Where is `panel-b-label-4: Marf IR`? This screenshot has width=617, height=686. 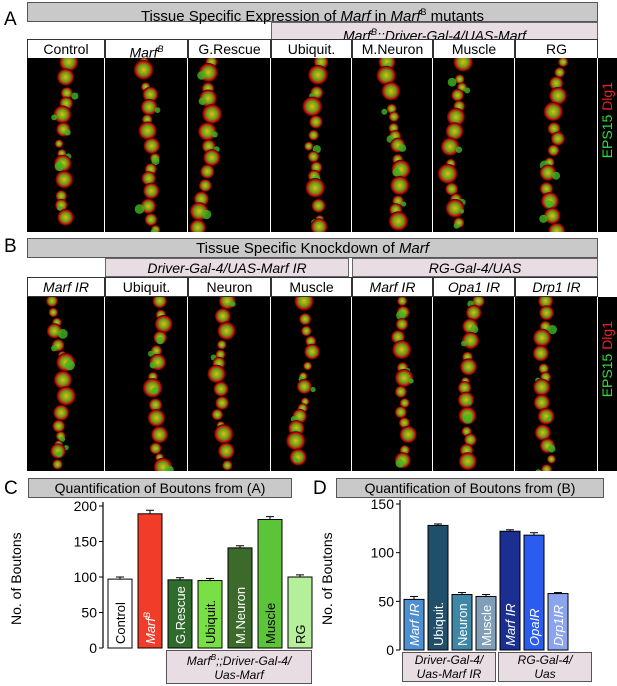 panel-b-label-4: Marf IR is located at coordinates (392, 287).